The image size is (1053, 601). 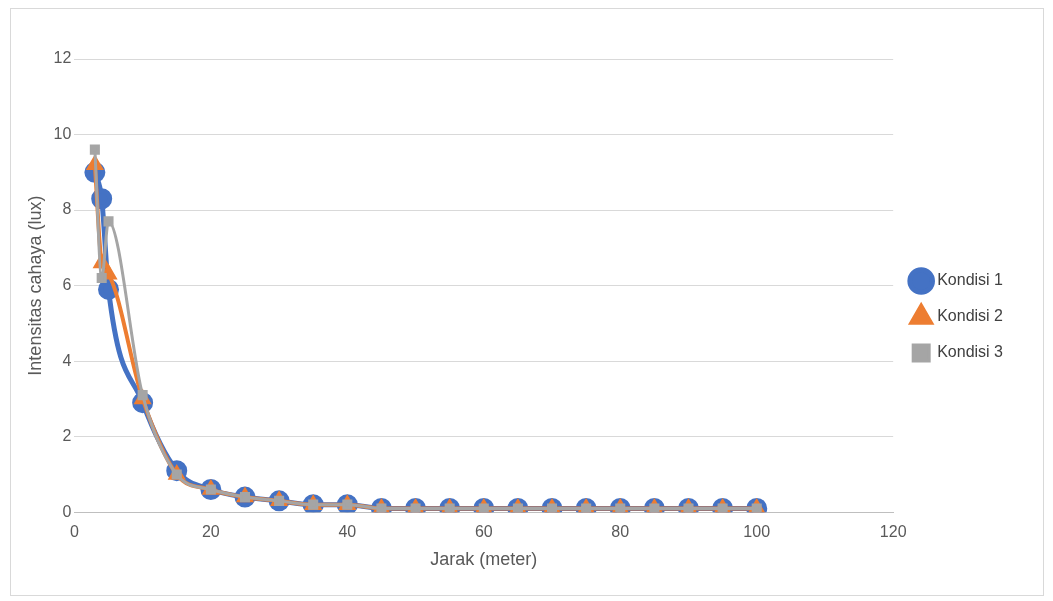 What do you see at coordinates (347, 532) in the screenshot?
I see `x-tick-label: 40` at bounding box center [347, 532].